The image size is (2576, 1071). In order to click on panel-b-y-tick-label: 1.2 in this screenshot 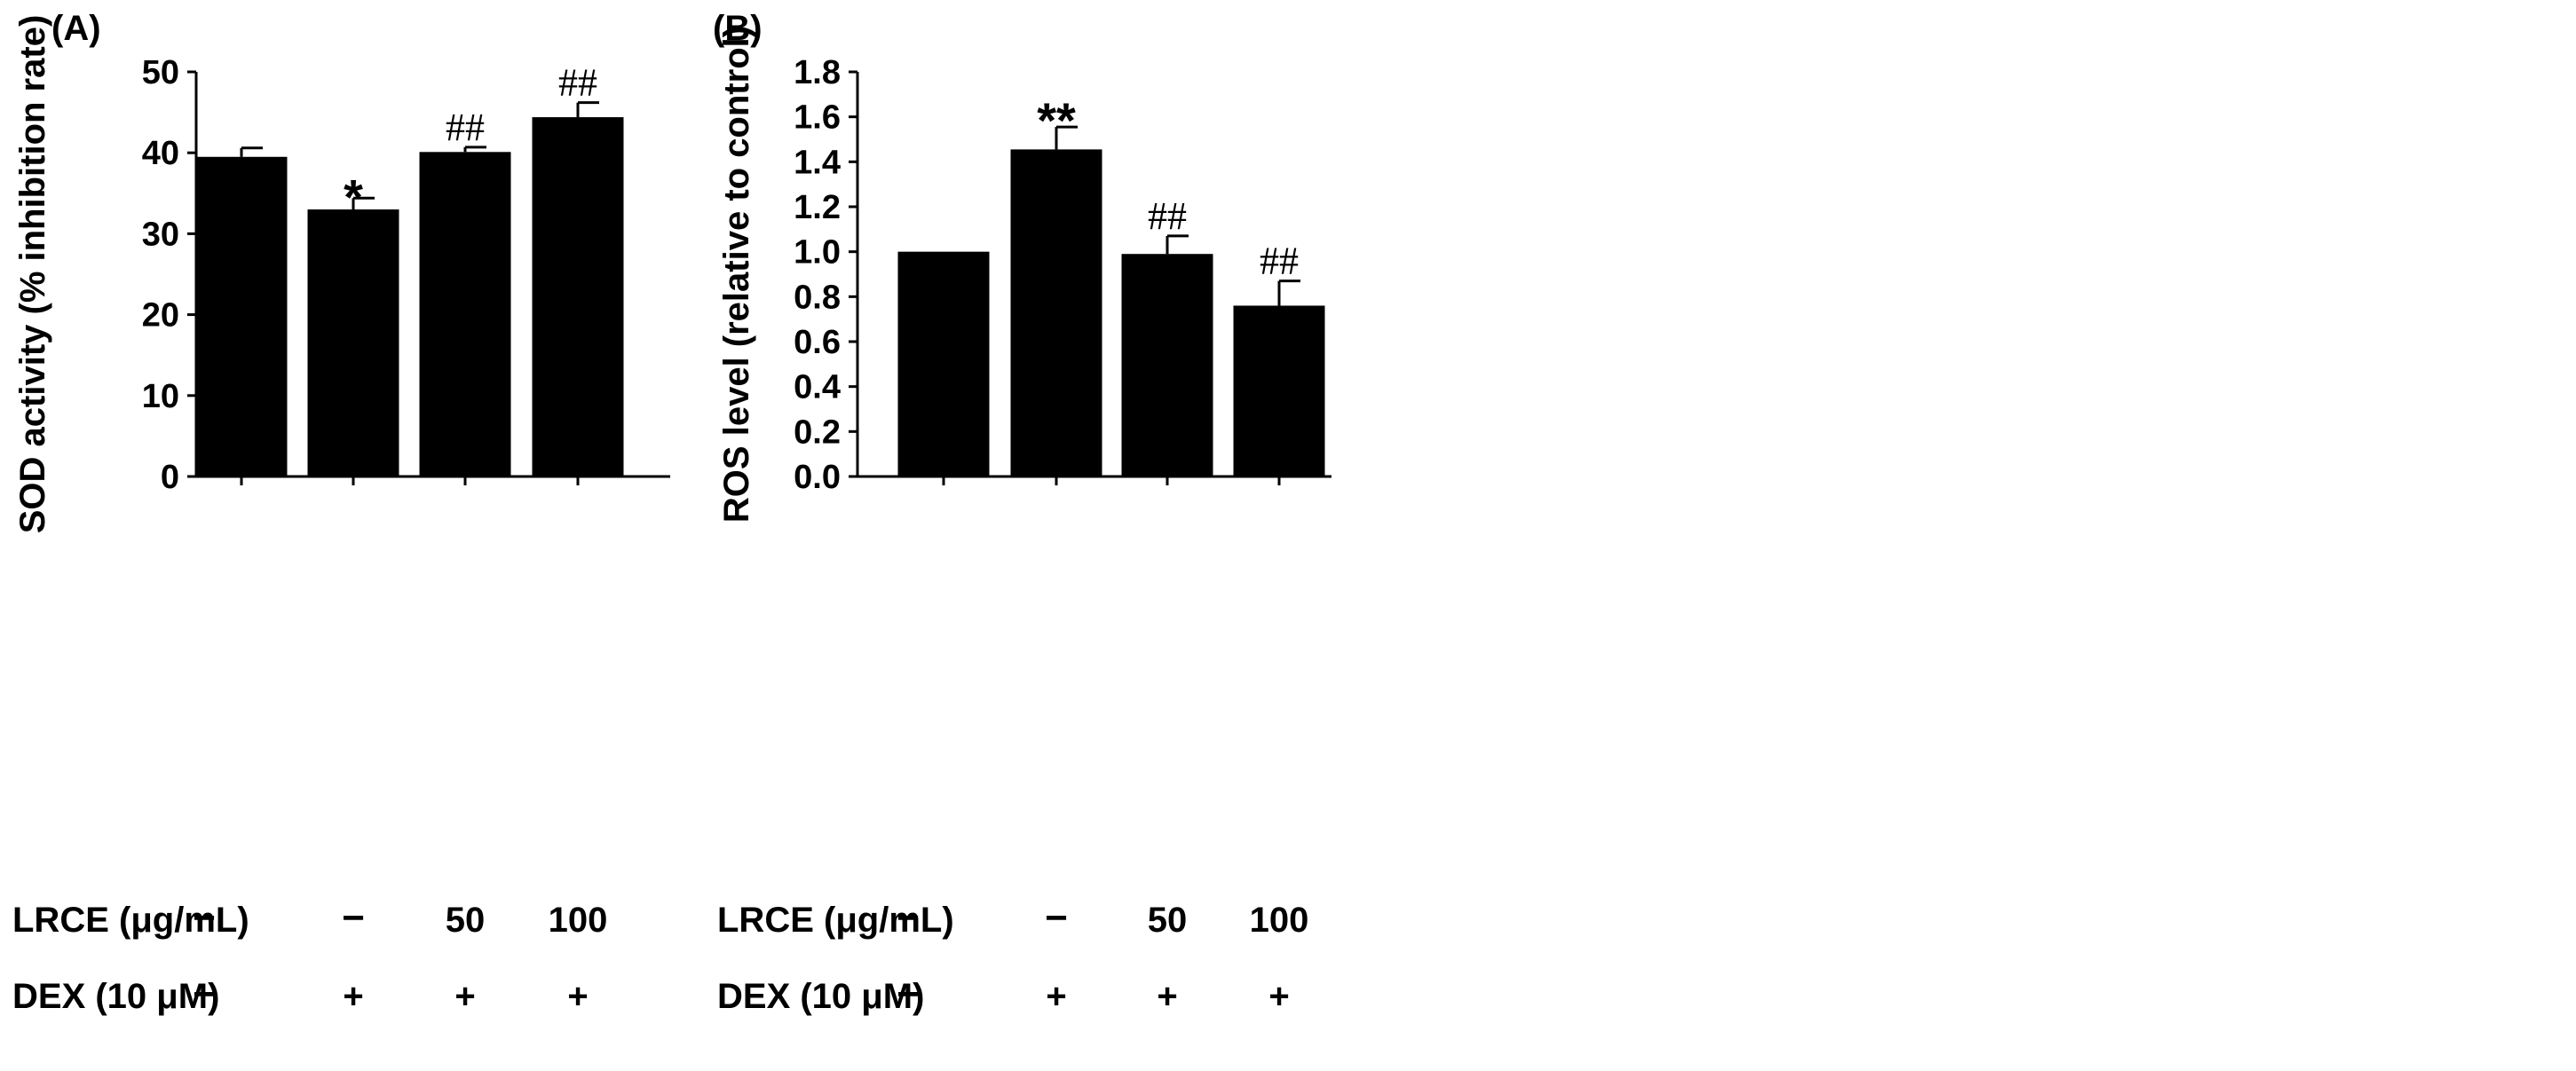, I will do `click(817, 208)`.